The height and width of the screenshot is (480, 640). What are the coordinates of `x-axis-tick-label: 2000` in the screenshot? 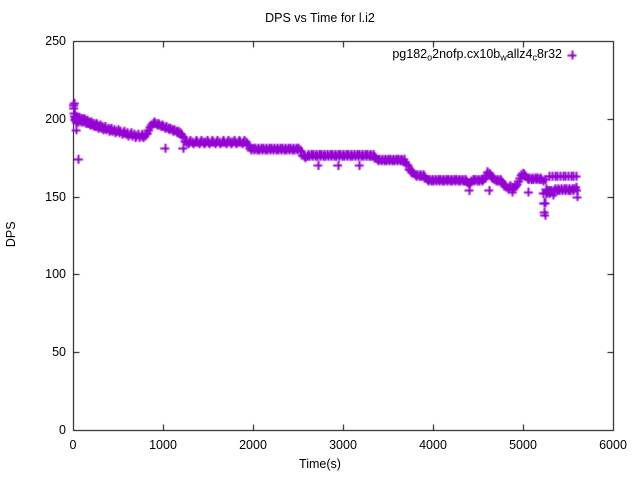 It's located at (253, 445).